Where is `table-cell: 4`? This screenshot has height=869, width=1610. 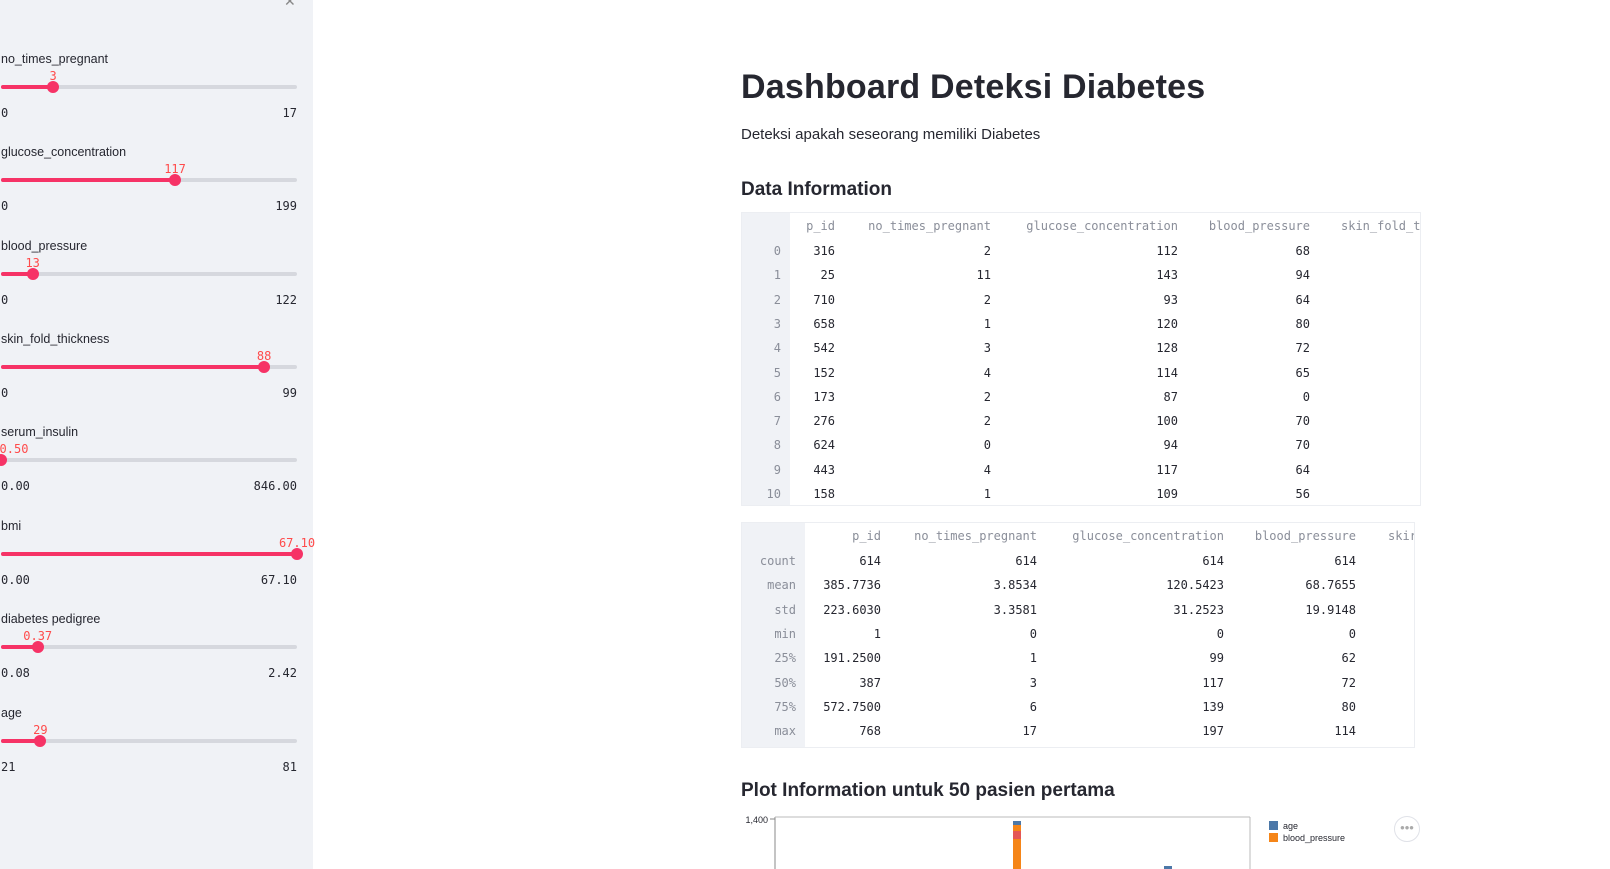 table-cell: 4 is located at coordinates (987, 469).